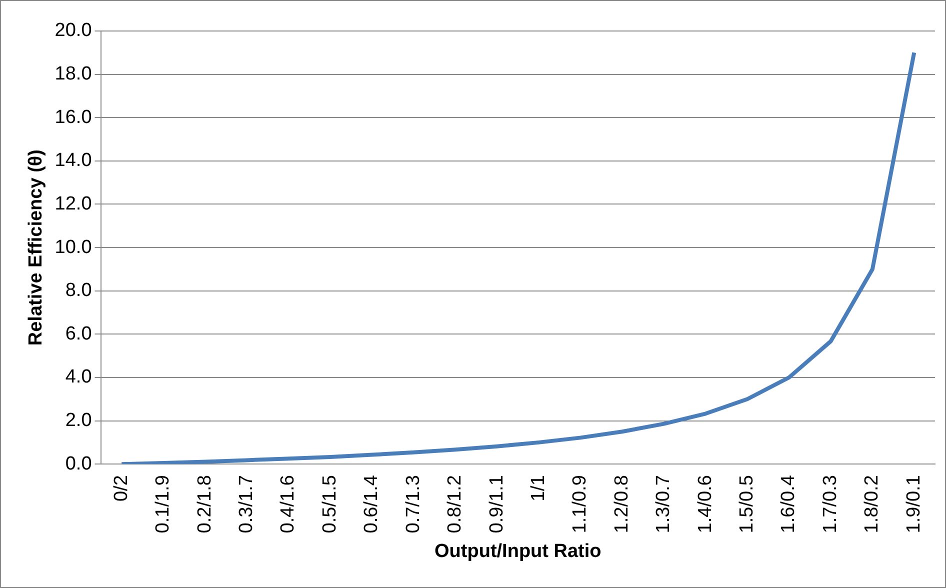 The image size is (946, 588). I want to click on x-tick-label: 1.6/0.4, so click(789, 504).